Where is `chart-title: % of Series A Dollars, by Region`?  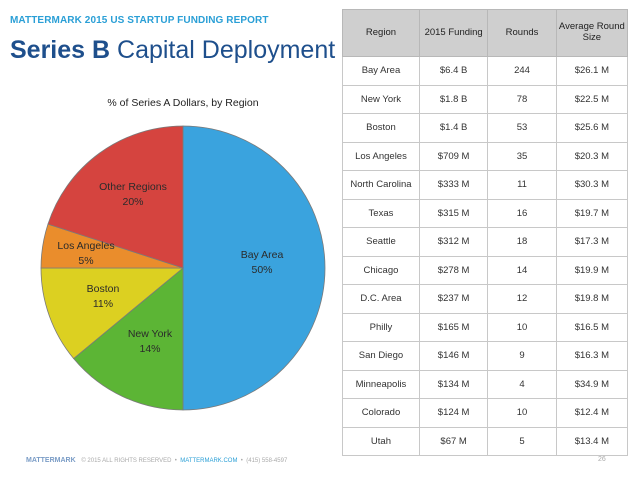 chart-title: % of Series A Dollars, by Region is located at coordinates (182, 103).